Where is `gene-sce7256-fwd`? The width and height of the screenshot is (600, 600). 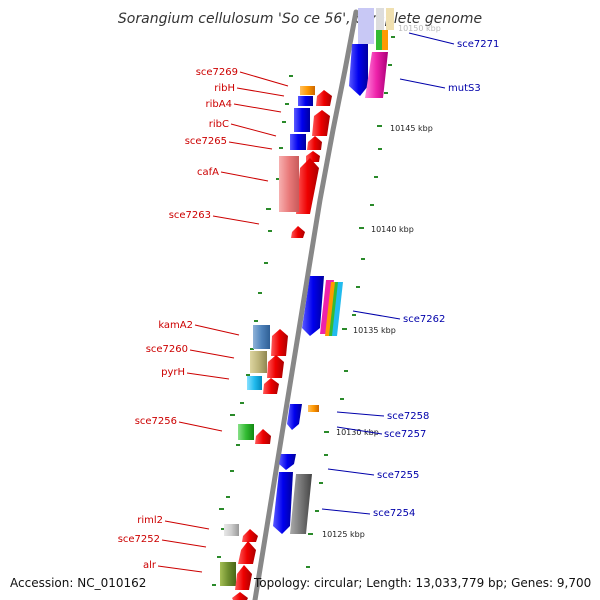
gene-sce7256-fwd is located at coordinates (263, 436).